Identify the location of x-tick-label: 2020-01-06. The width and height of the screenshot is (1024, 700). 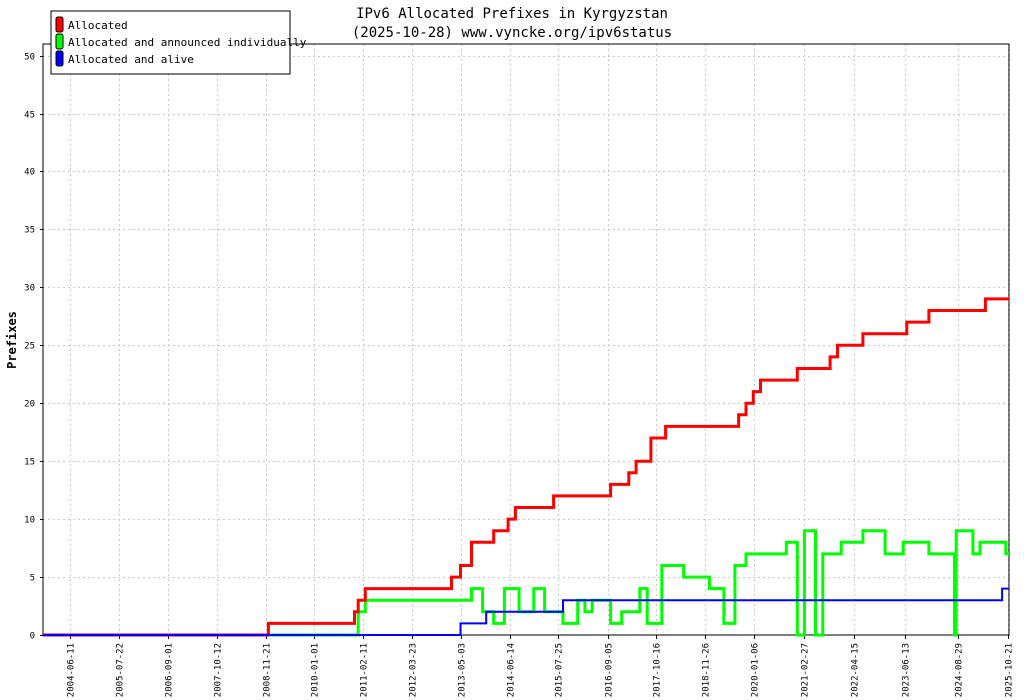
(756, 670).